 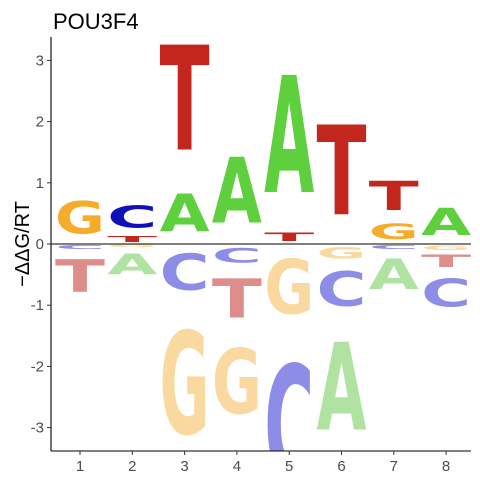 What do you see at coordinates (289, 237) in the screenshot?
I see `logo-letter-T-pos5: T` at bounding box center [289, 237].